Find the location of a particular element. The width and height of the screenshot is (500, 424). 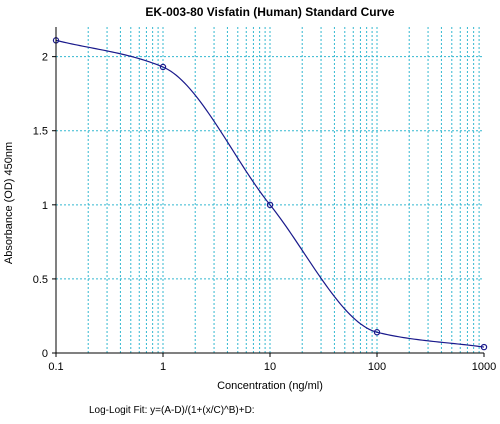

y-tick-label: 1.5 is located at coordinates (40, 132).